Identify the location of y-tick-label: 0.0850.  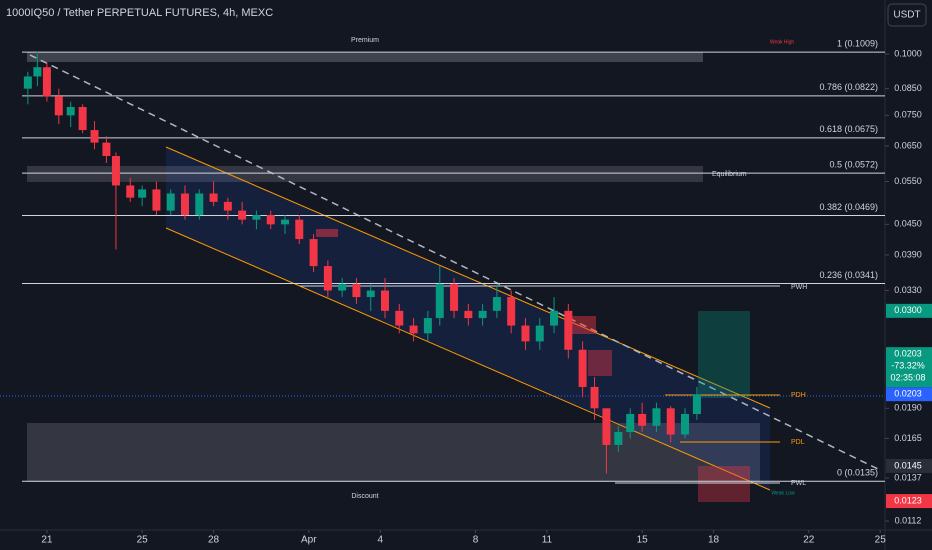
(908, 88).